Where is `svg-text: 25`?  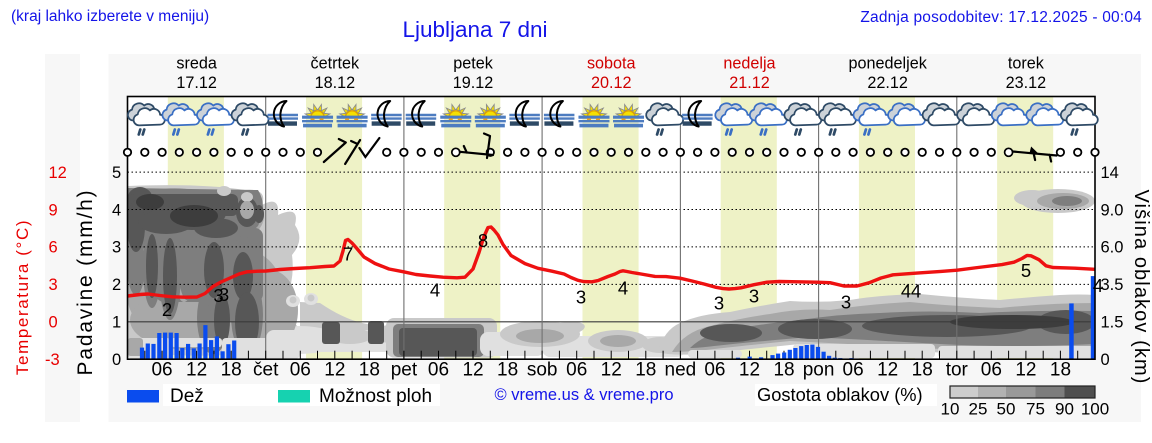 svg-text: 25 is located at coordinates (978, 409).